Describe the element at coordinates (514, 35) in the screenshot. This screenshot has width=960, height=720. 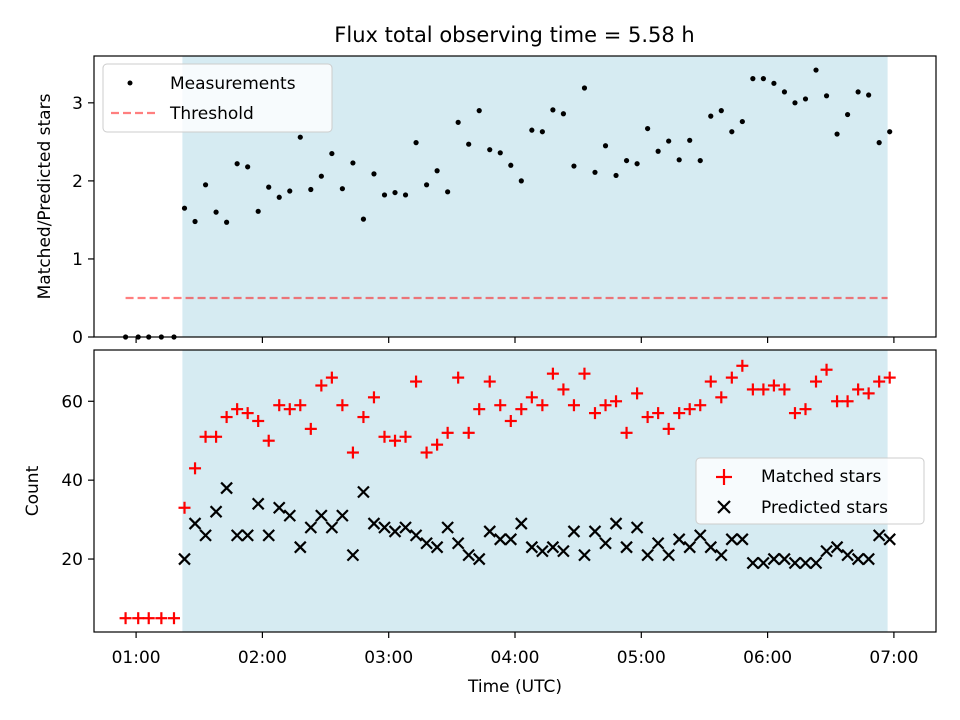
I see `chart-title: Flux total observing time = 5.58 h` at that location.